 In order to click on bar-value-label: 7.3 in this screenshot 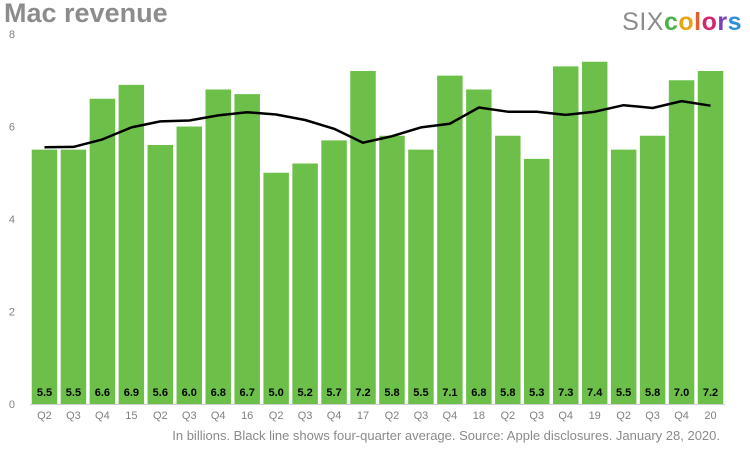, I will do `click(565, 393)`.